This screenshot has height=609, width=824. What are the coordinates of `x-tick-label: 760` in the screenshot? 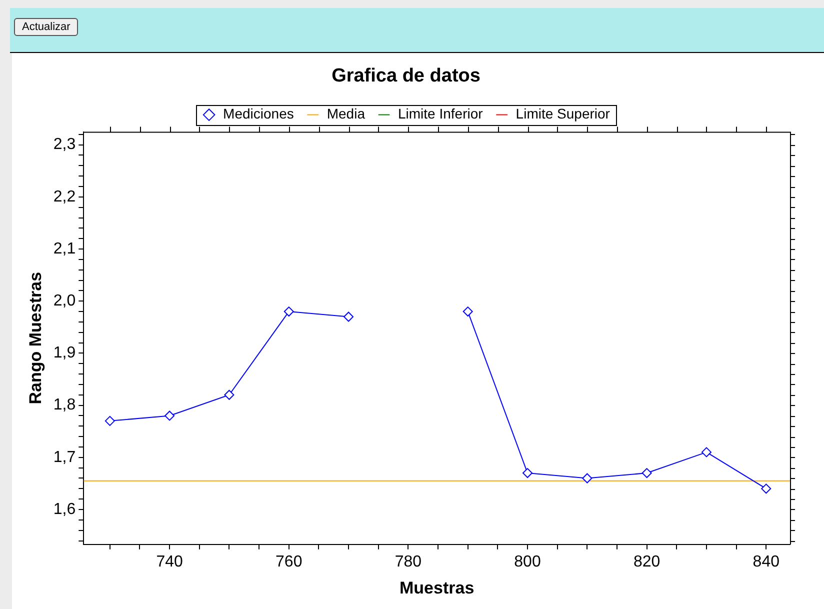 It's located at (289, 561).